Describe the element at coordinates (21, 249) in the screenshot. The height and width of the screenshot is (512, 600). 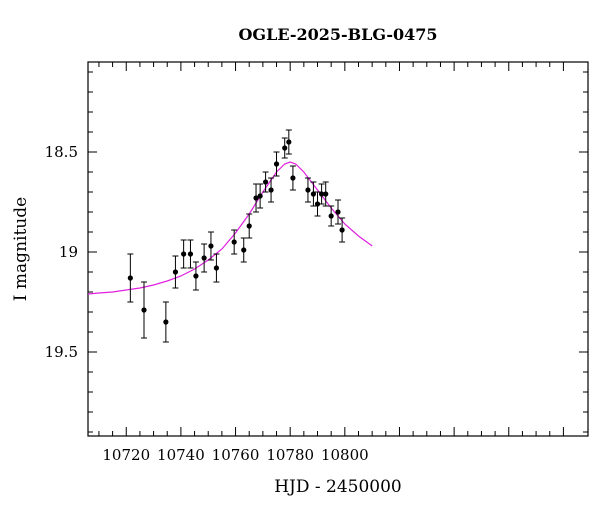
I see `y-axis-label: I magnitude` at that location.